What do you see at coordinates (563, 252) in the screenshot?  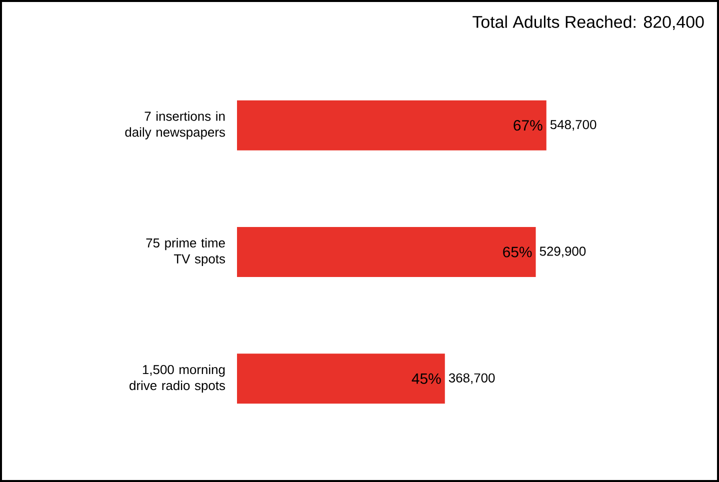 I see `data-label: 529,900` at bounding box center [563, 252].